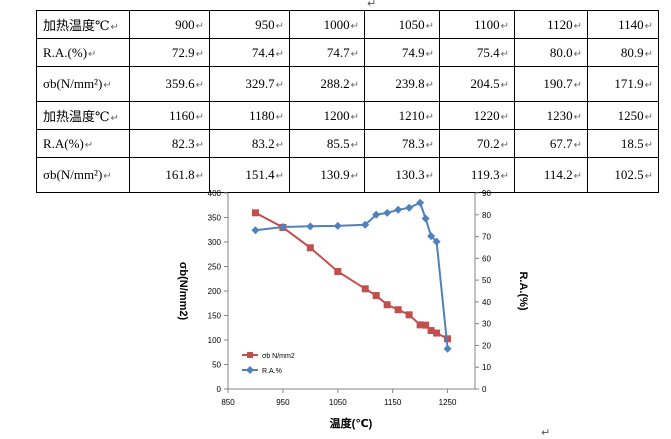  Describe the element at coordinates (185, 24) in the screenshot. I see `cell-value: 900` at that location.